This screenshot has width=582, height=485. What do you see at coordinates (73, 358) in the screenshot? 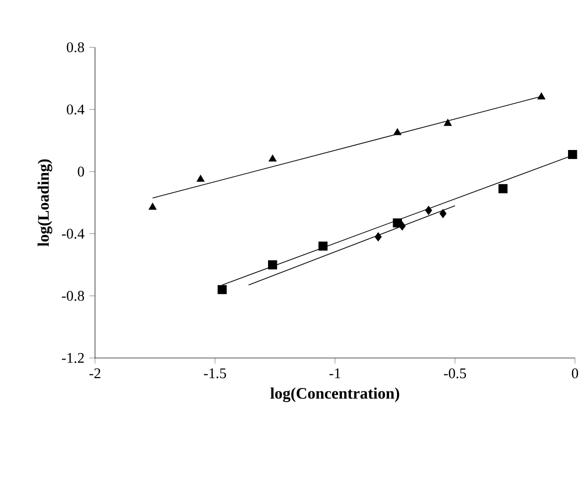
I see `y-tick-label: -1.2` at bounding box center [73, 358].